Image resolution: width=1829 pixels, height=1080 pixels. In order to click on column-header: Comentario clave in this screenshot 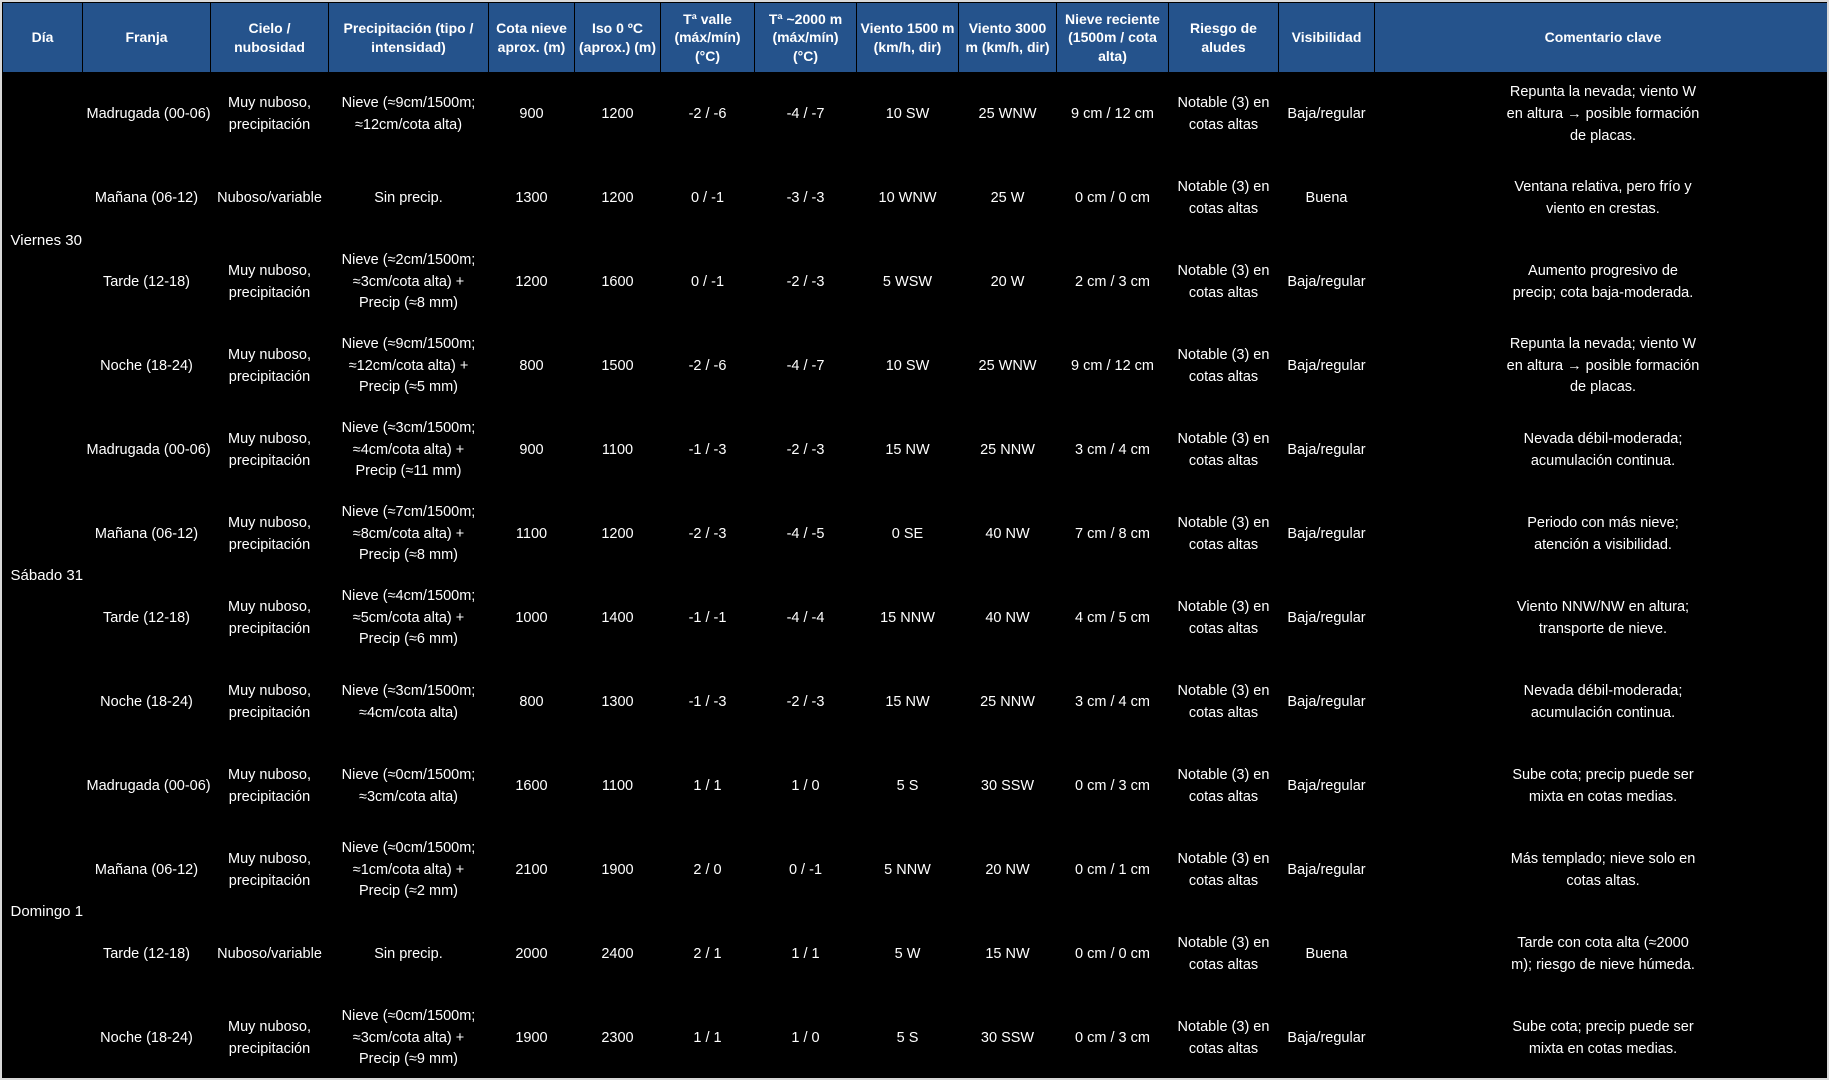, I will do `click(1600, 37)`.